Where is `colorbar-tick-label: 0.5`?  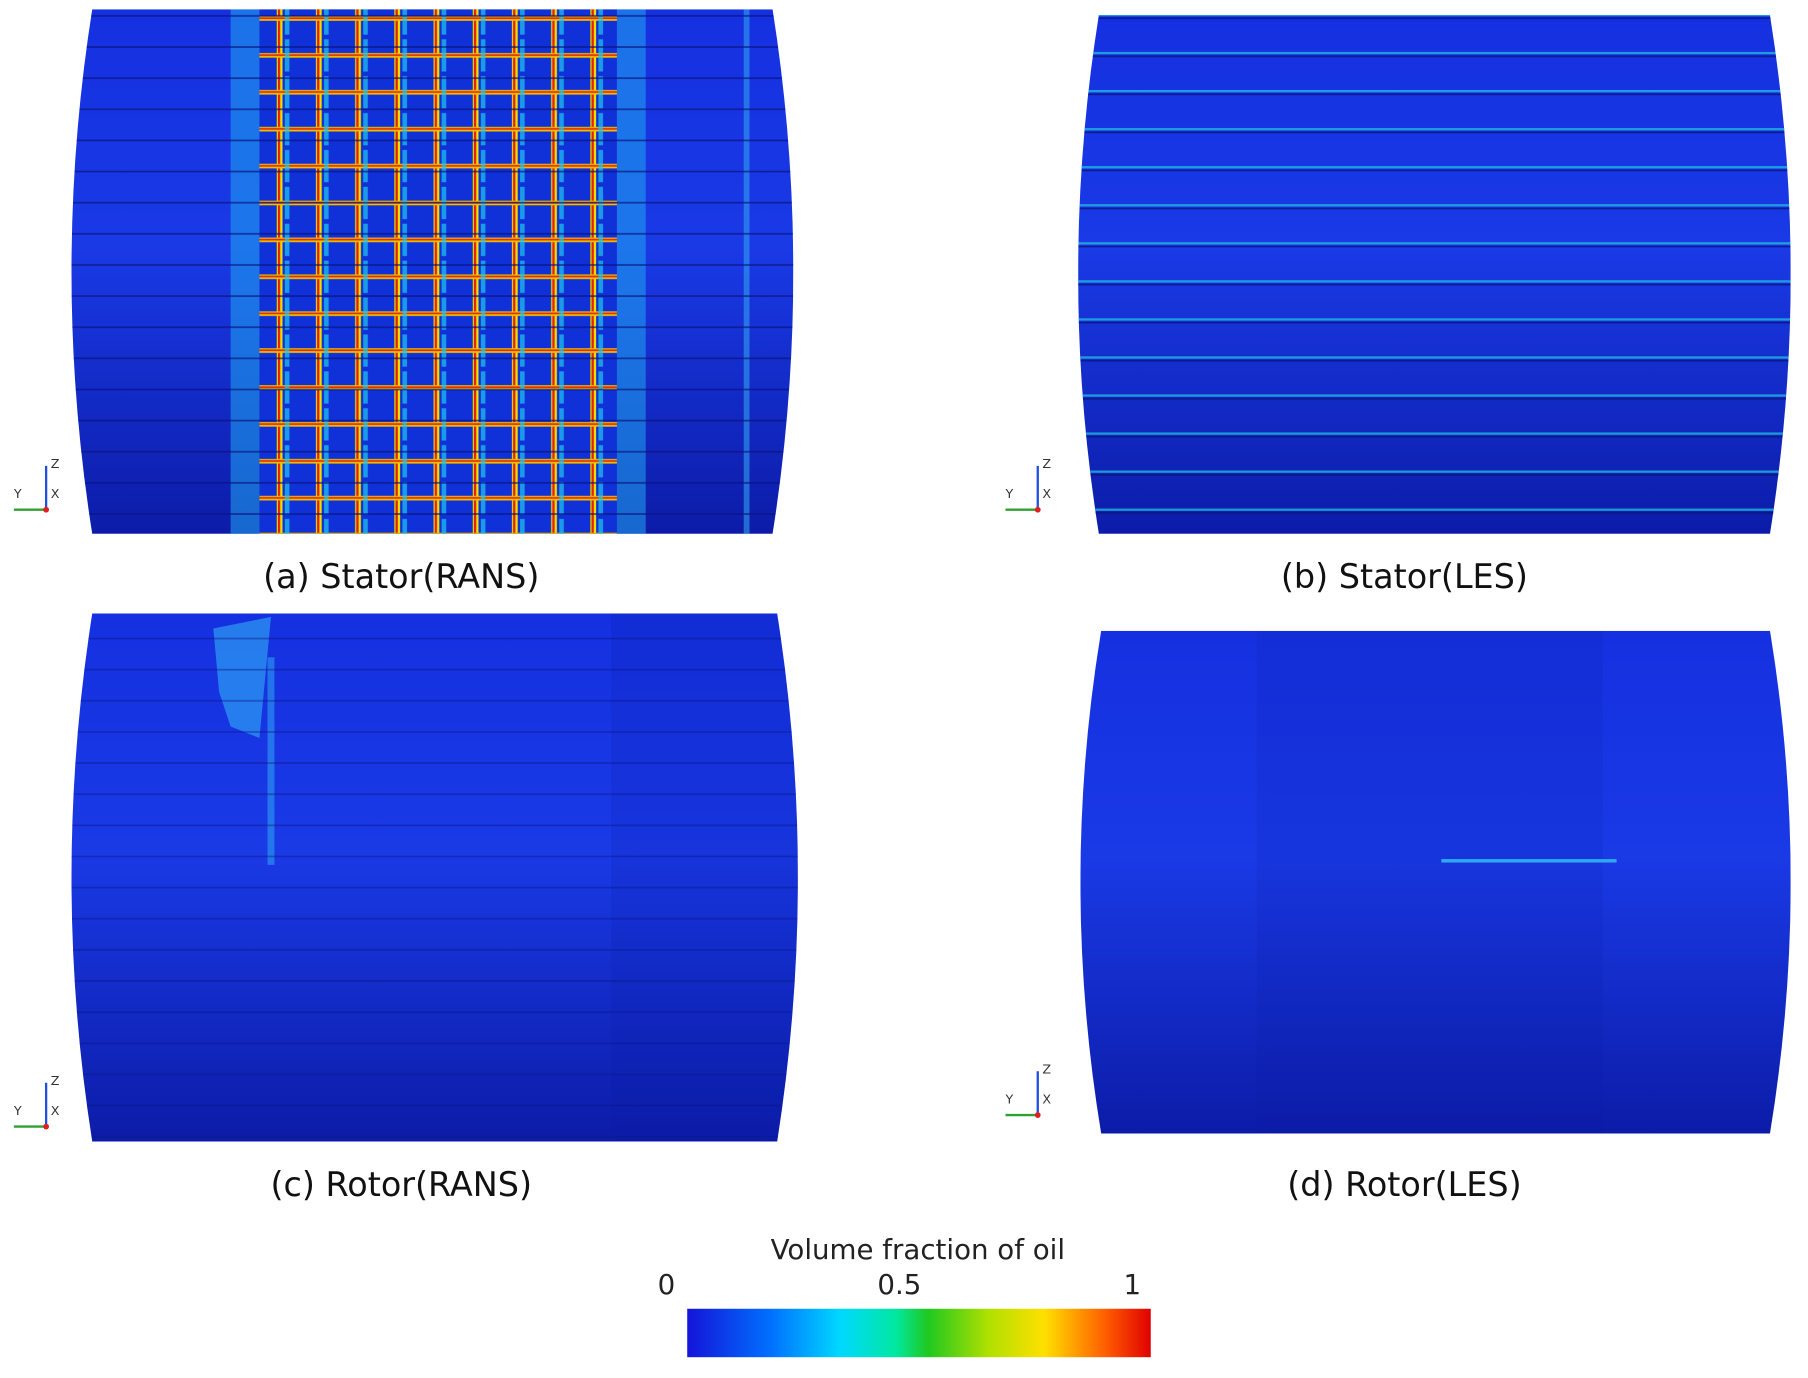 colorbar-tick-label: 0.5 is located at coordinates (899, 1284).